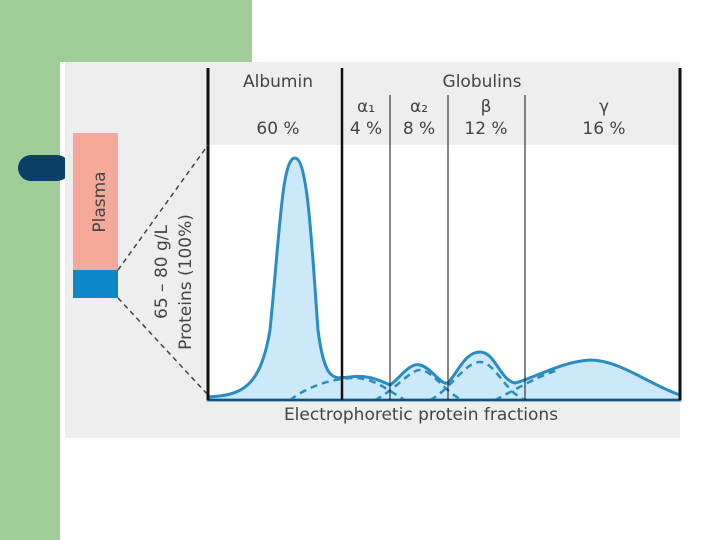 This screenshot has height=540, width=720. What do you see at coordinates (95, 284) in the screenshot?
I see `protein-bar` at bounding box center [95, 284].